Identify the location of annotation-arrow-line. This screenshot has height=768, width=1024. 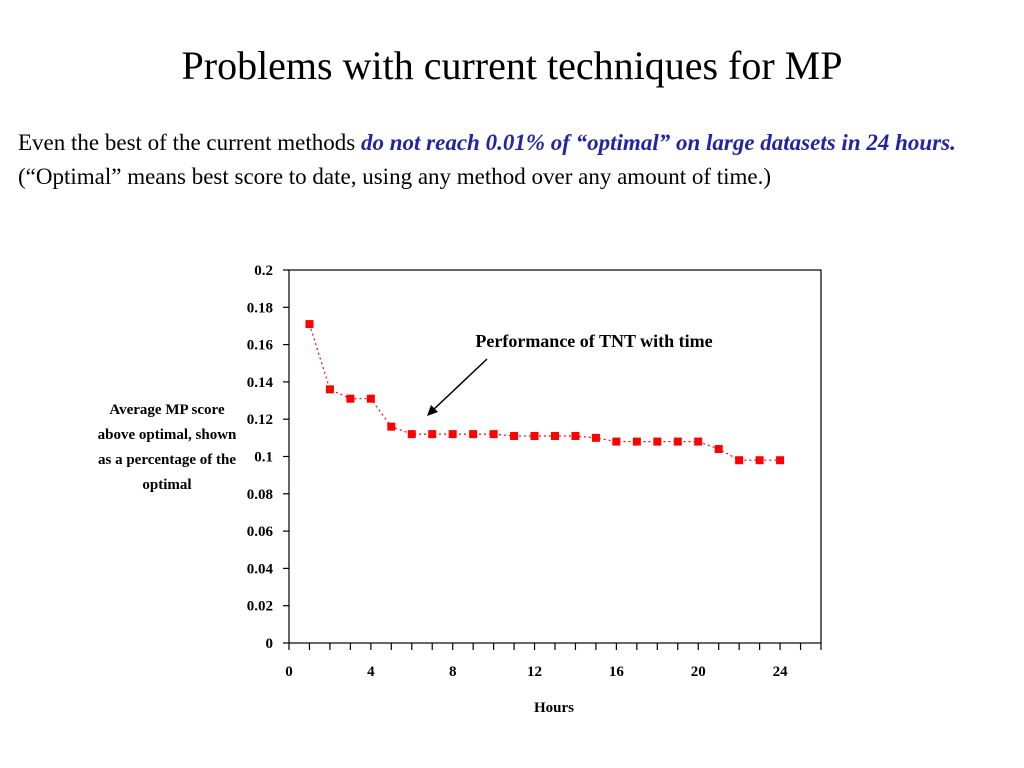
(459, 385).